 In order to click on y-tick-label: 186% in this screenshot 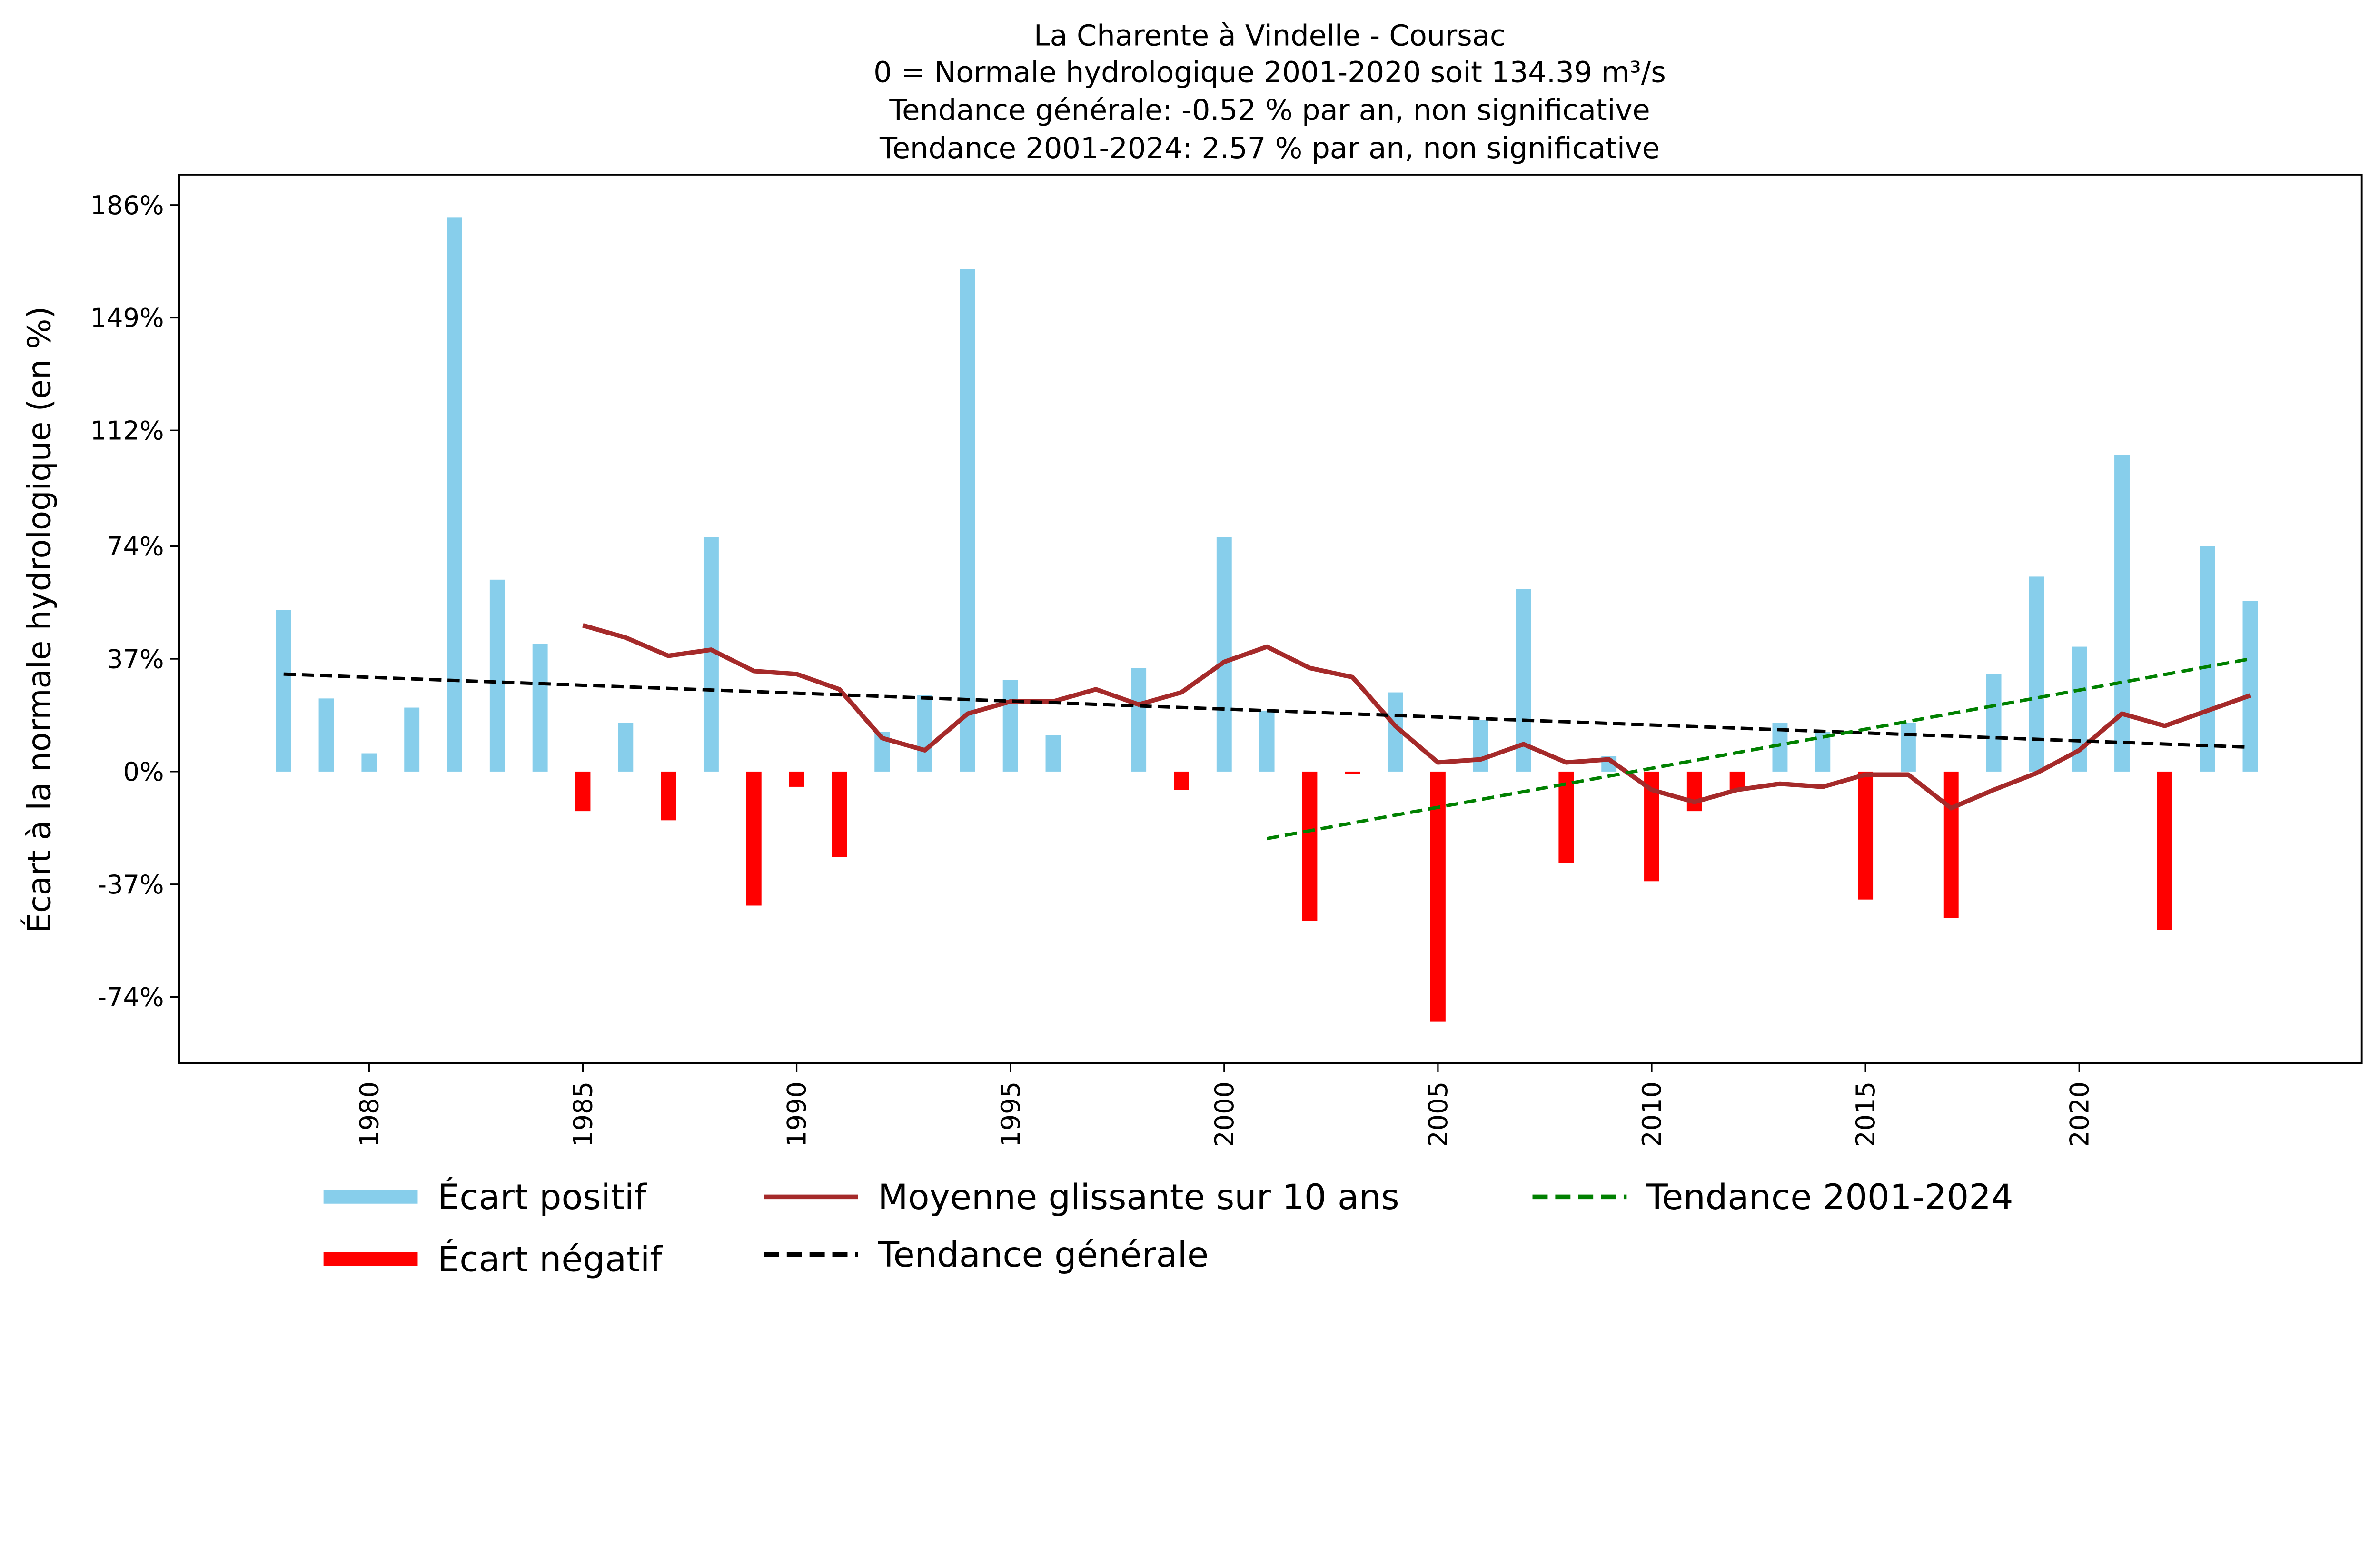, I will do `click(127, 205)`.